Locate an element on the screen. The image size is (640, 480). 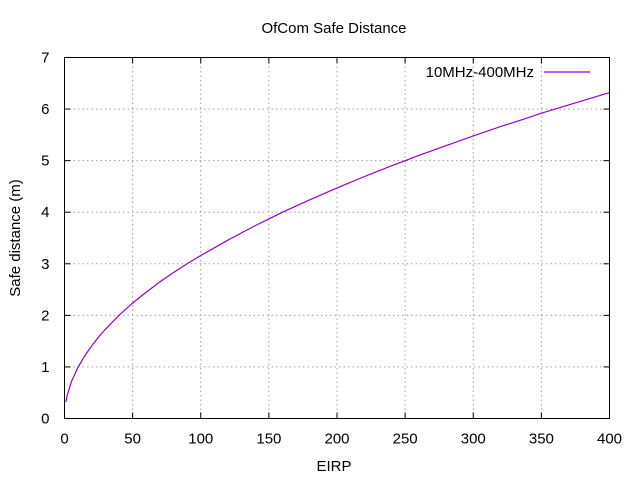
x-tick-label: 300 is located at coordinates (473, 439).